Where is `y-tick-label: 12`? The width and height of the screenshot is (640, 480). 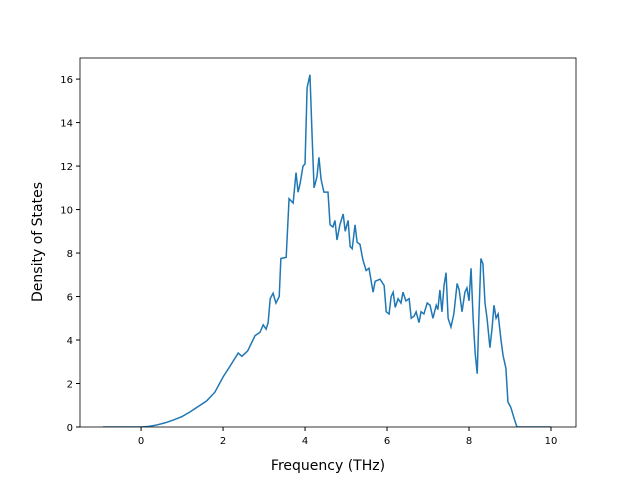
y-tick-label: 12 is located at coordinates (66, 167).